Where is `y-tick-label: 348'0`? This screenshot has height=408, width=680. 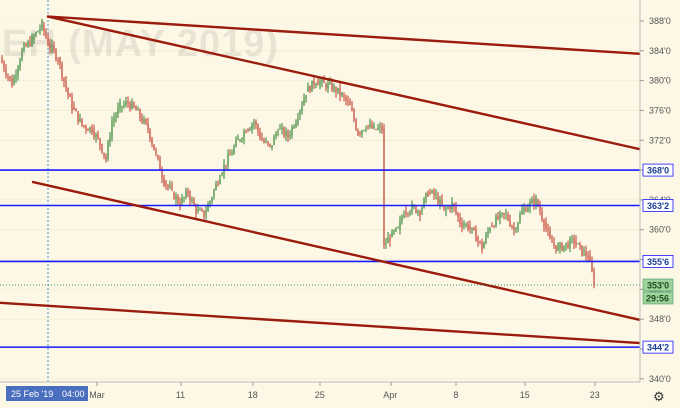
y-tick-label: 348'0 is located at coordinates (660, 319).